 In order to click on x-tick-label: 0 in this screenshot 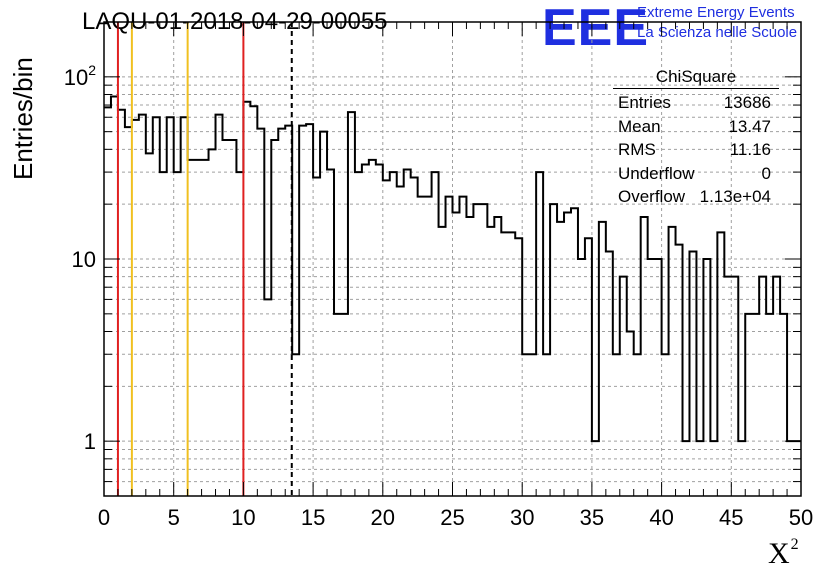, I will do `click(104, 517)`.